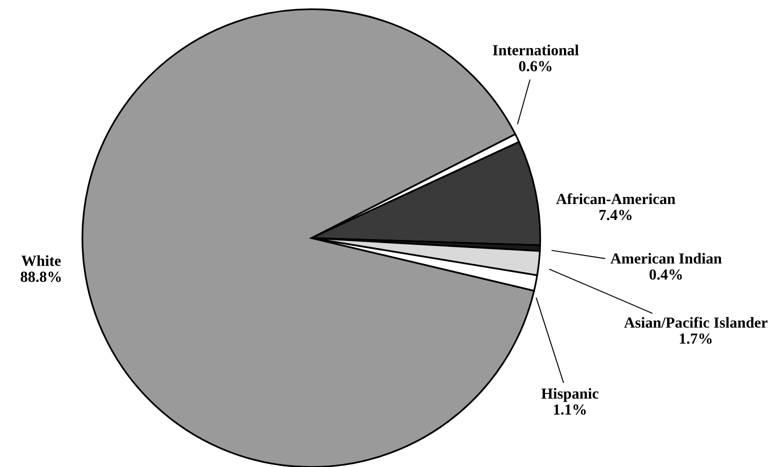  What do you see at coordinates (696, 322) in the screenshot?
I see `slice-label: Asian/Pacific Islander` at bounding box center [696, 322].